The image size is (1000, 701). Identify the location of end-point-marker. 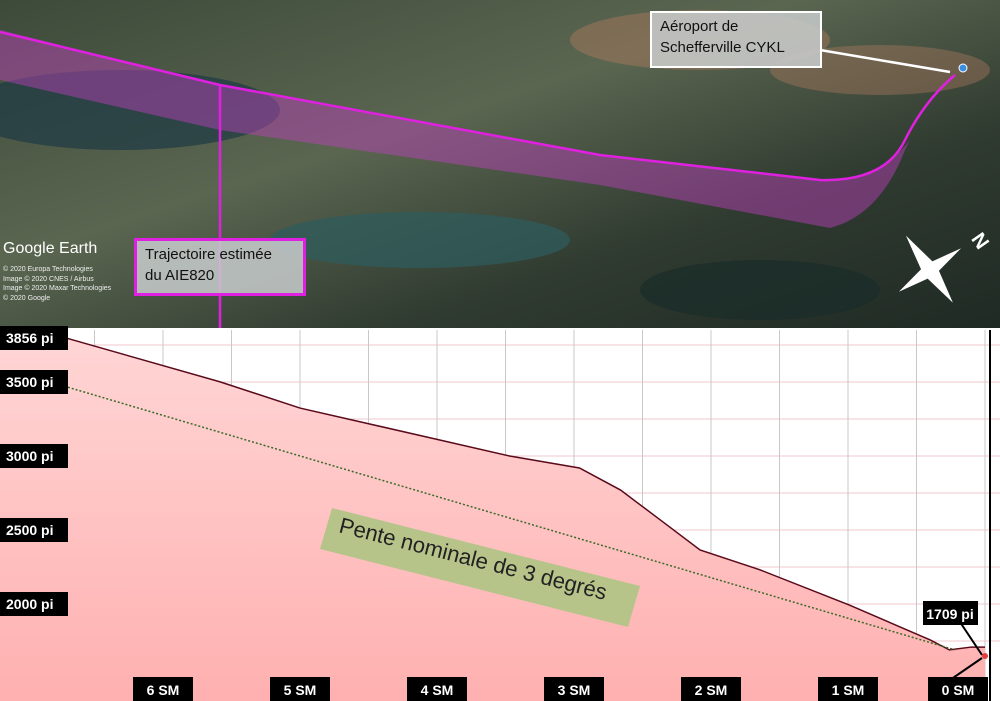
(985, 656).